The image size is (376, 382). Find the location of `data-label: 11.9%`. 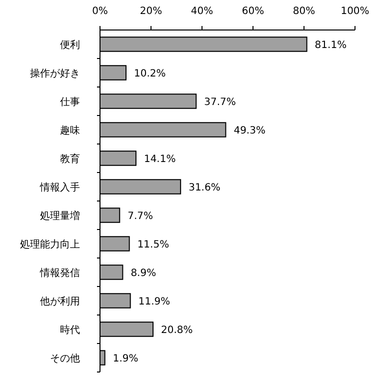

data-label: 11.9% is located at coordinates (154, 302).